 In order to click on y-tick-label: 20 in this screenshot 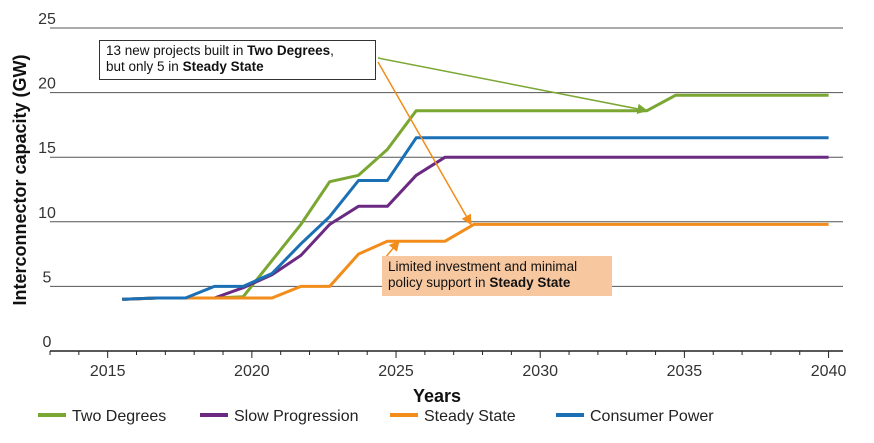, I will do `click(47, 84)`.